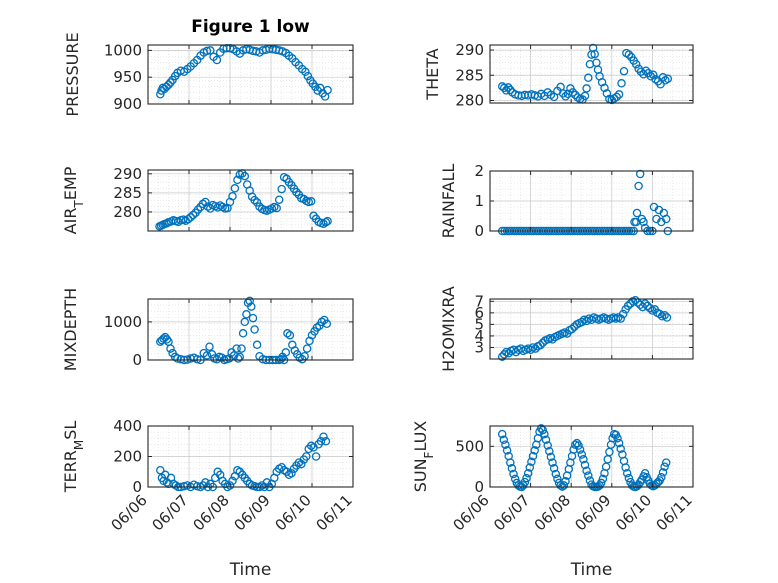 Image resolution: width=778 pixels, height=583 pixels. I want to click on subplot-8-y-axis-label: SUNFLUX, so click(423, 457).